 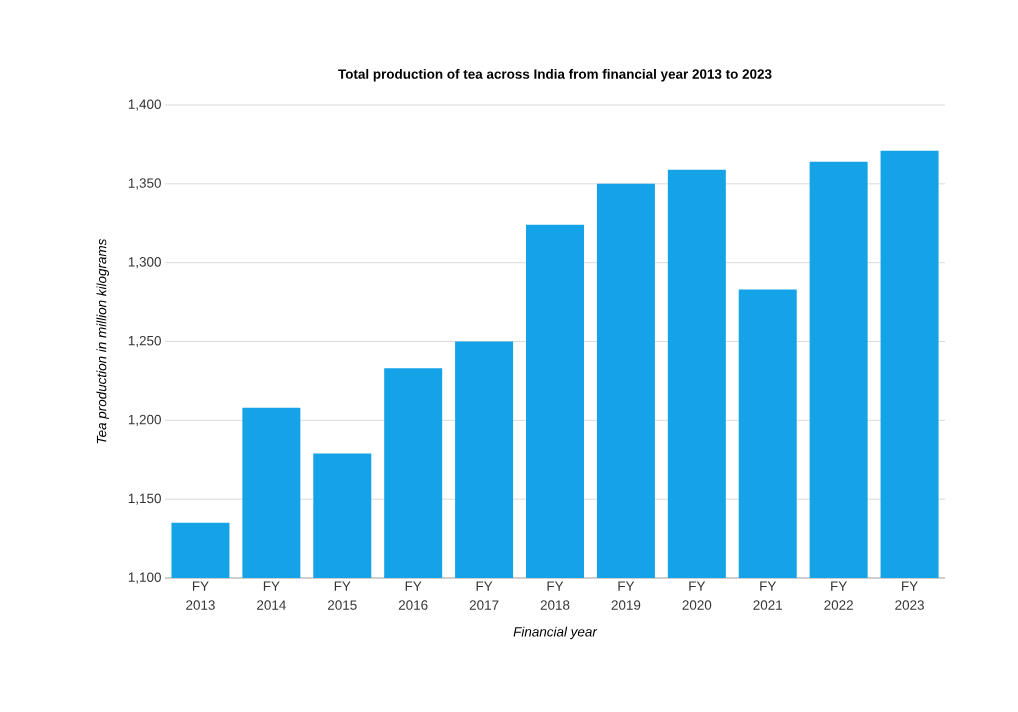 I want to click on x-tick-label: FY 2021, so click(x=768, y=595).